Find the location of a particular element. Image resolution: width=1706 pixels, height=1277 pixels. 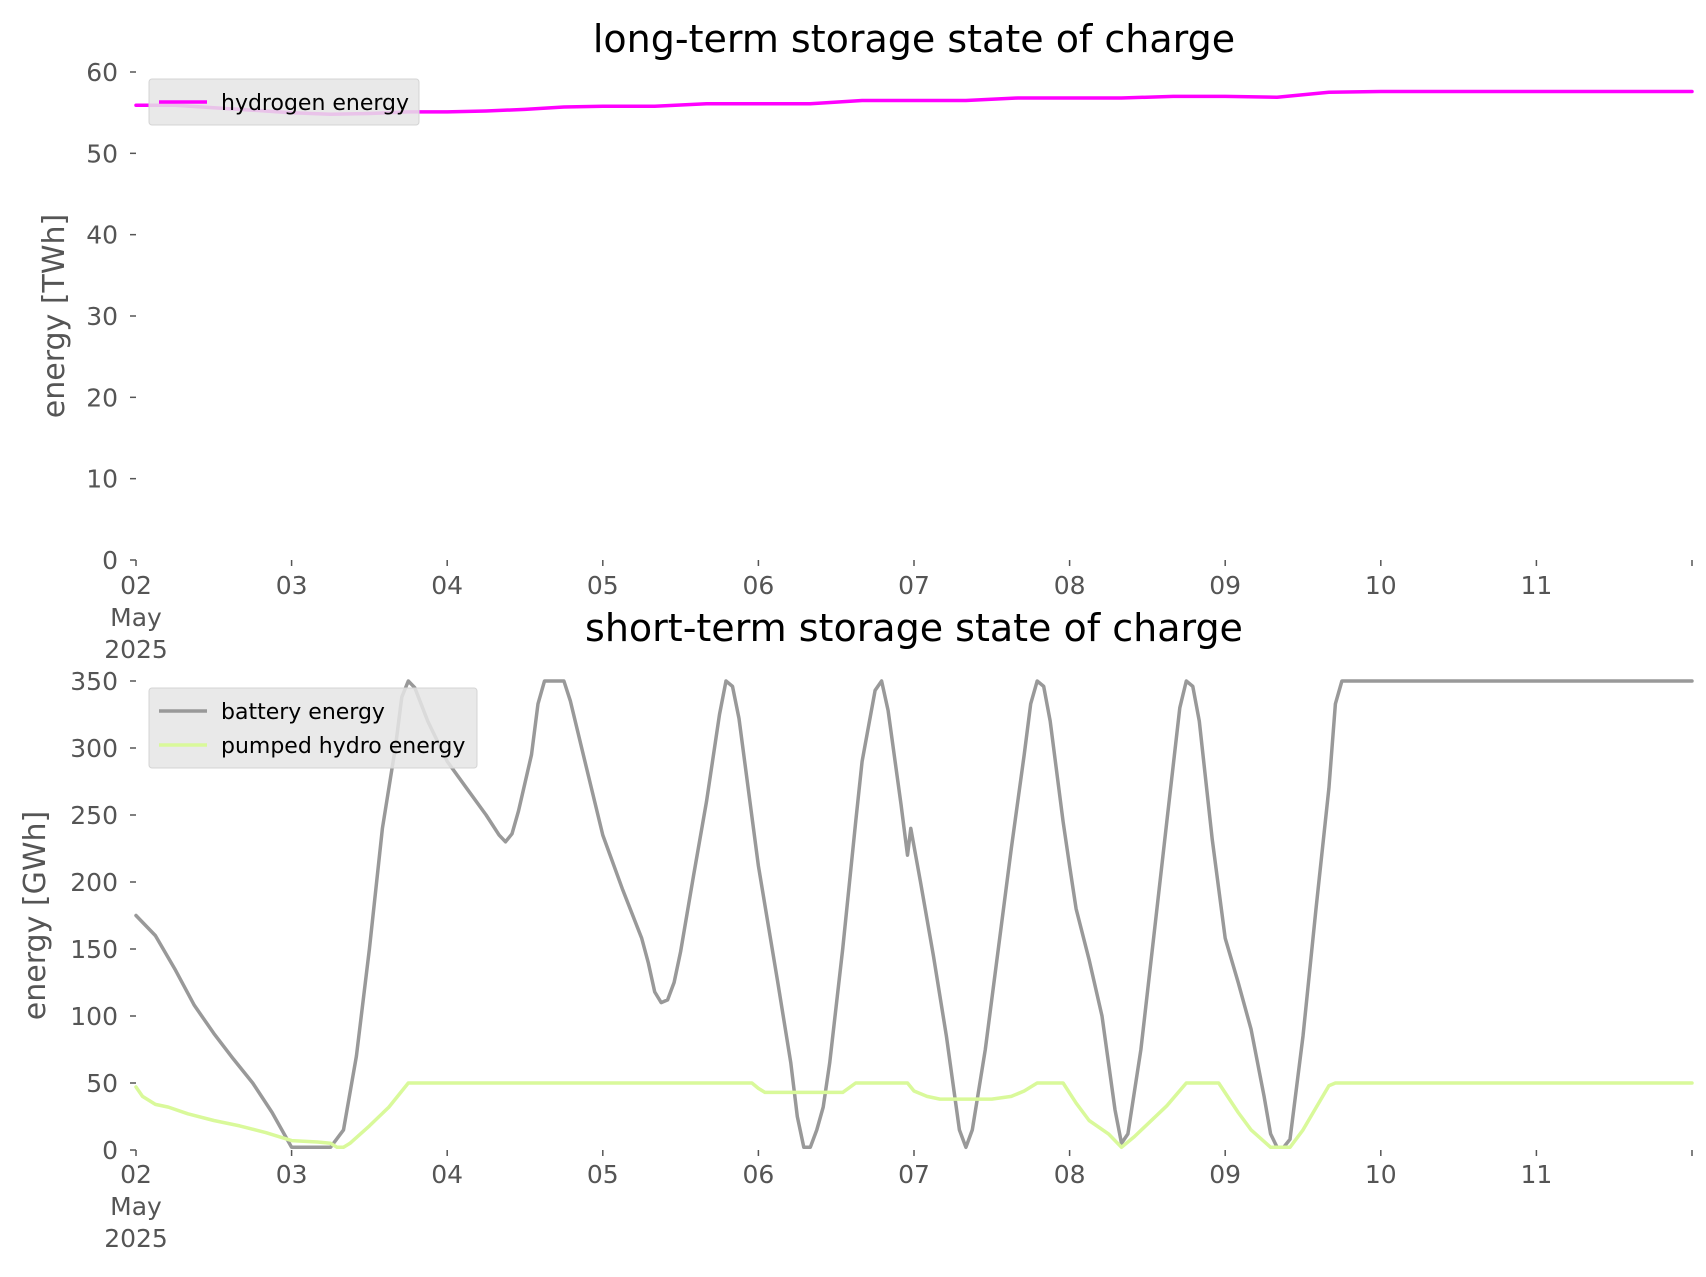

legend-label: pumped hydro energy is located at coordinates (343, 746).